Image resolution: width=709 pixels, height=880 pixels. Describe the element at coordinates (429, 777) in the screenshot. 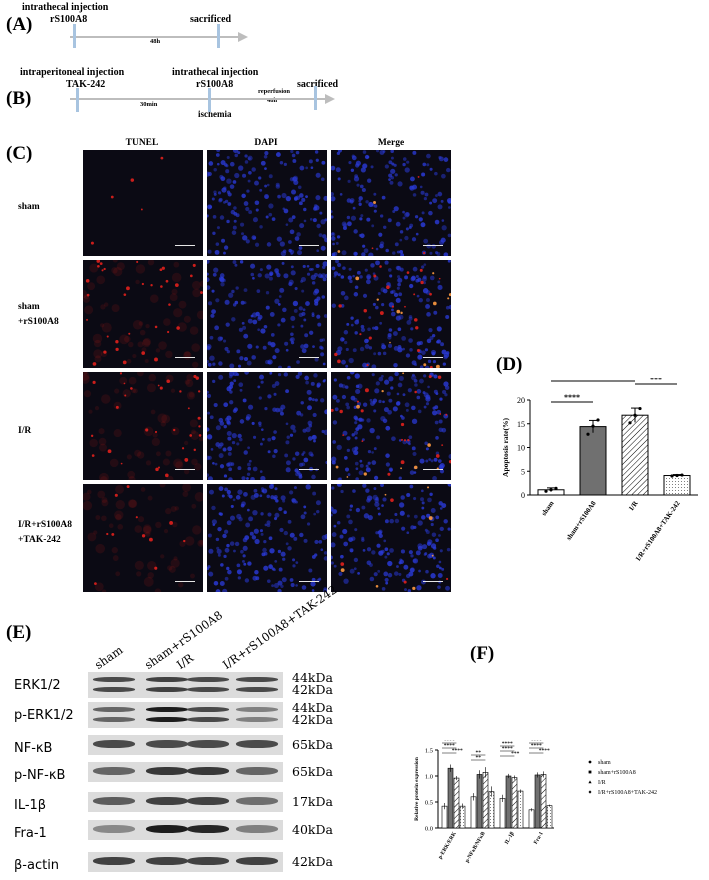

I see `f-ytick-label: 1.0` at that location.